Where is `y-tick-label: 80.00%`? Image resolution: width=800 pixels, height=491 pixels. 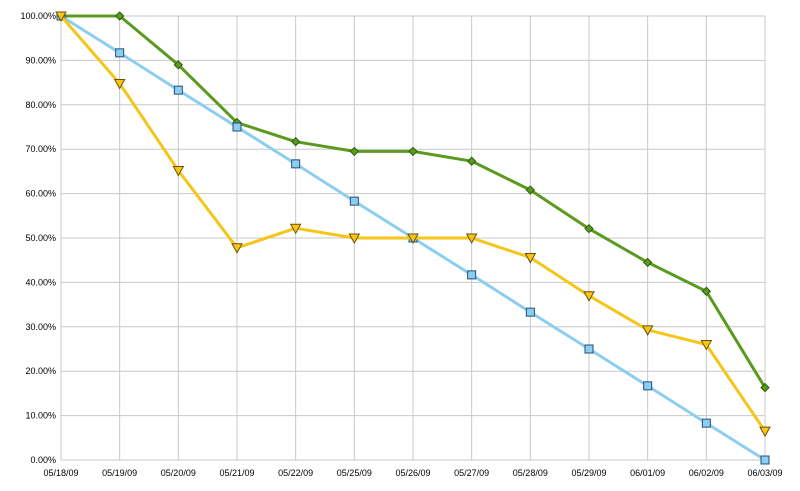
y-tick-label: 80.00% is located at coordinates (40, 105).